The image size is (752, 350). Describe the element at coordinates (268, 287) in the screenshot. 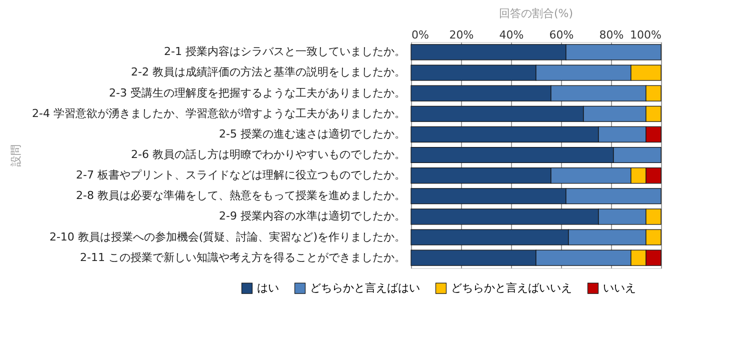

I see `legend-label: はい` at that location.